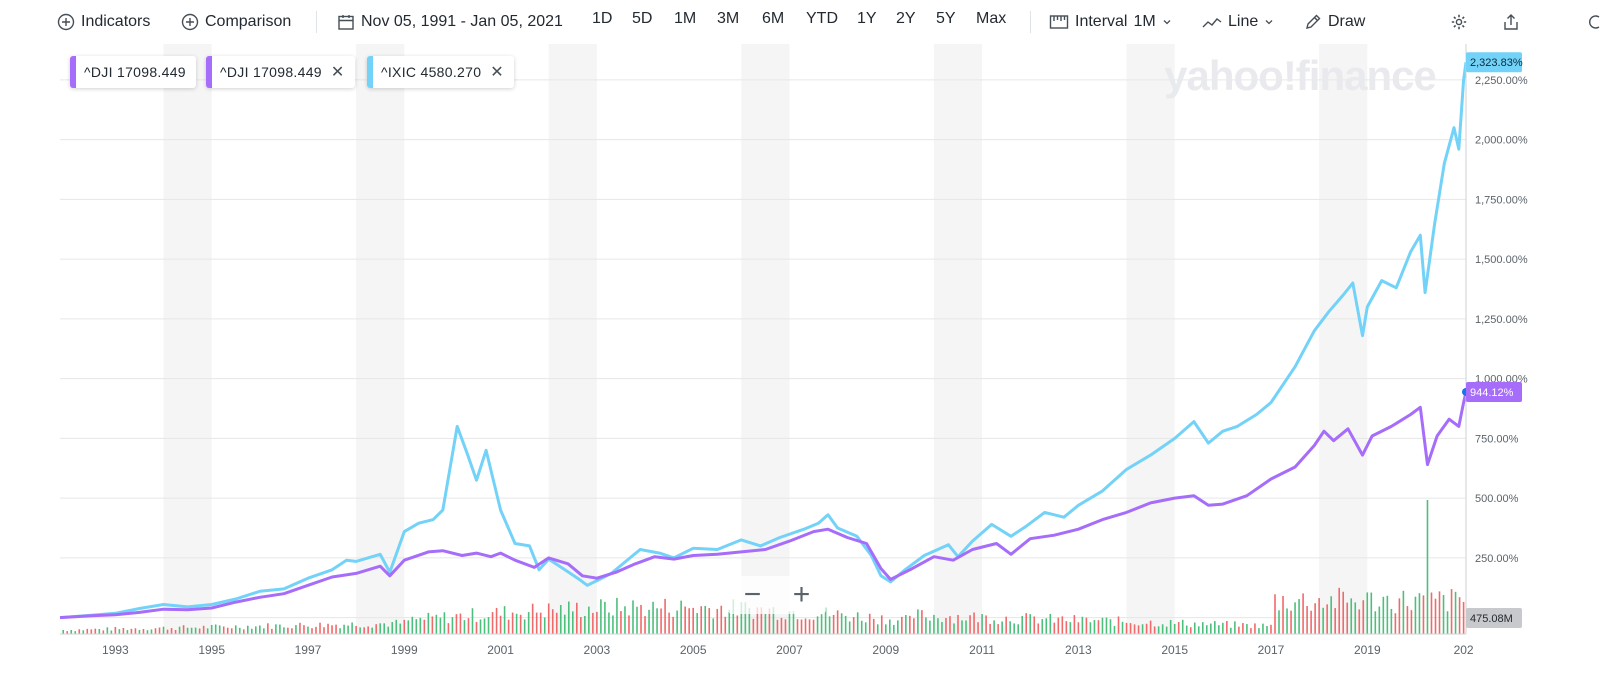 Image resolution: width=1600 pixels, height=684 pixels. I want to click on settings-button, so click(1459, 22).